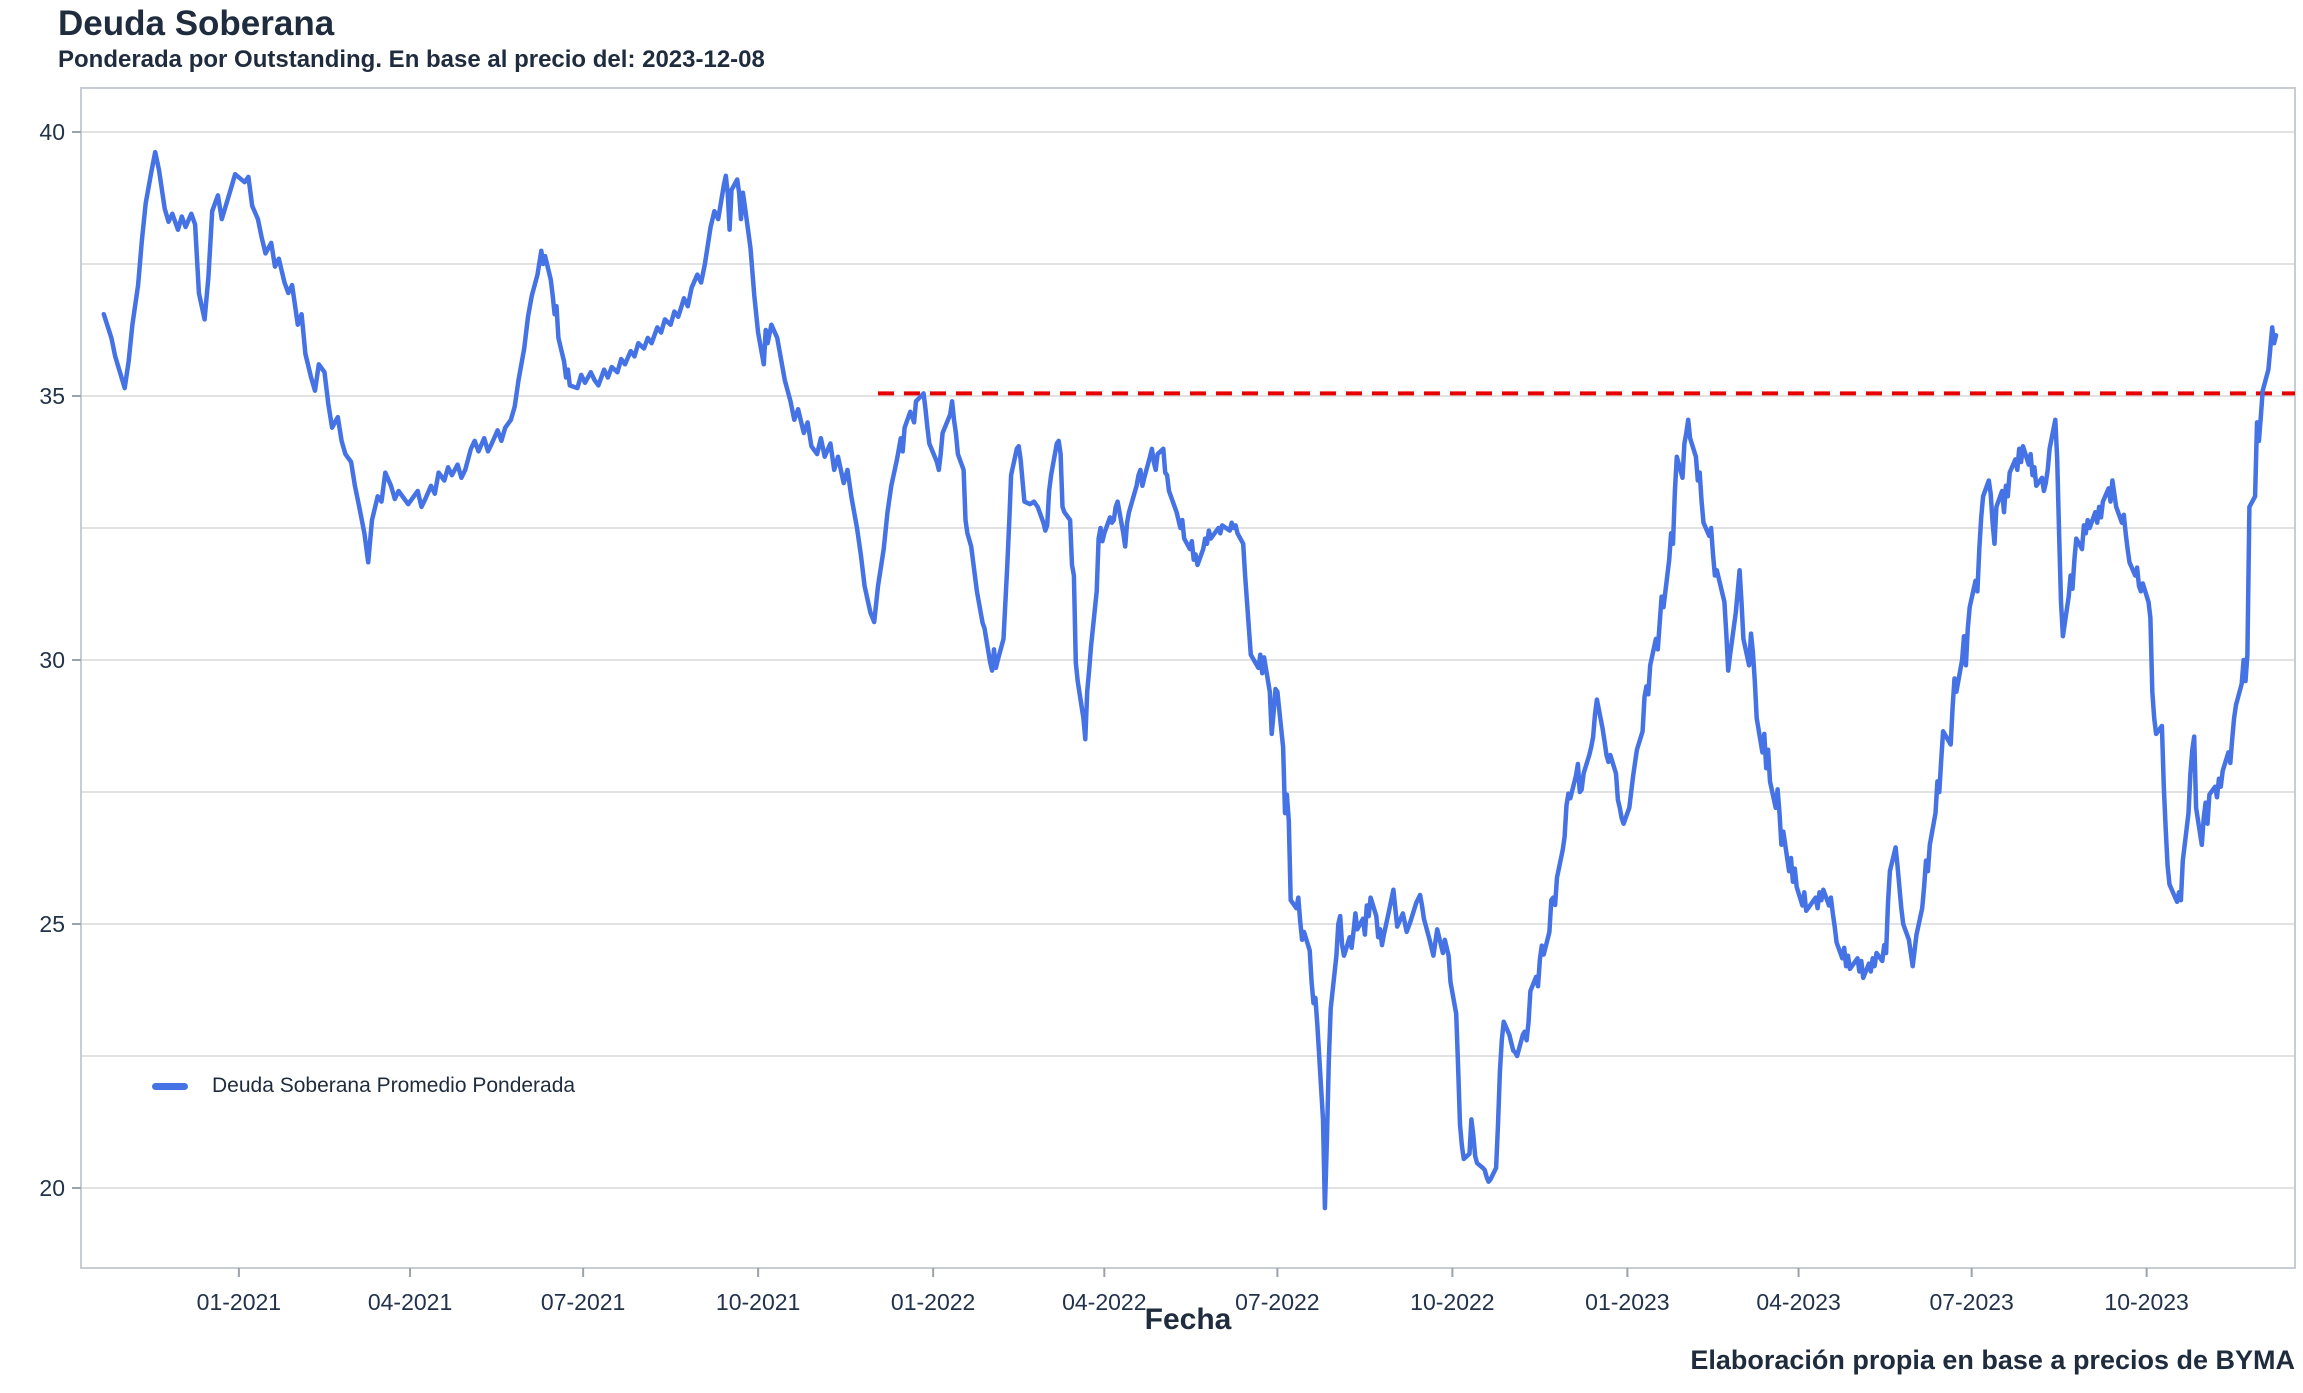 This screenshot has height=1393, width=2303. Describe the element at coordinates (52, 1188) in the screenshot. I see `y-tick-label: 20` at that location.